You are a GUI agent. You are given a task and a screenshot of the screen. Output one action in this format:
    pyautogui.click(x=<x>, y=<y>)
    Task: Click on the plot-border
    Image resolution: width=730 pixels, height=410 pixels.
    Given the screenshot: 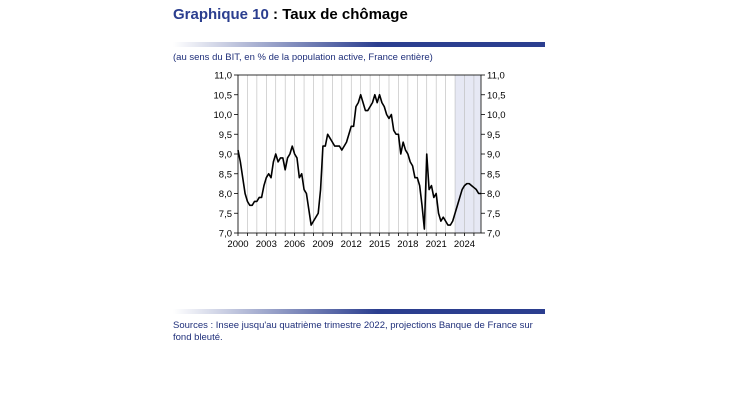 What is the action you would take?
    pyautogui.click(x=359, y=154)
    